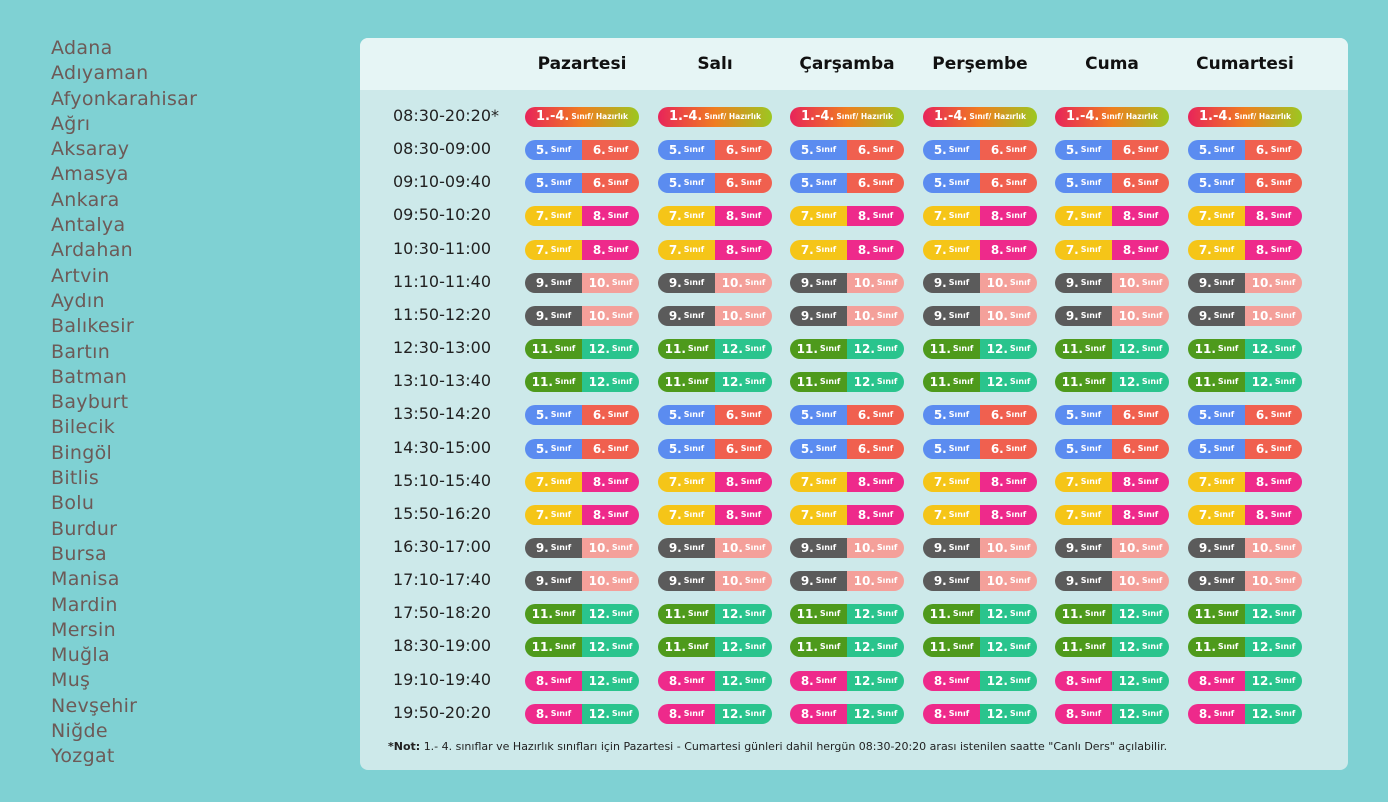 The height and width of the screenshot is (802, 1388). What do you see at coordinates (82, 452) in the screenshot?
I see `city-item: Bingöl` at bounding box center [82, 452].